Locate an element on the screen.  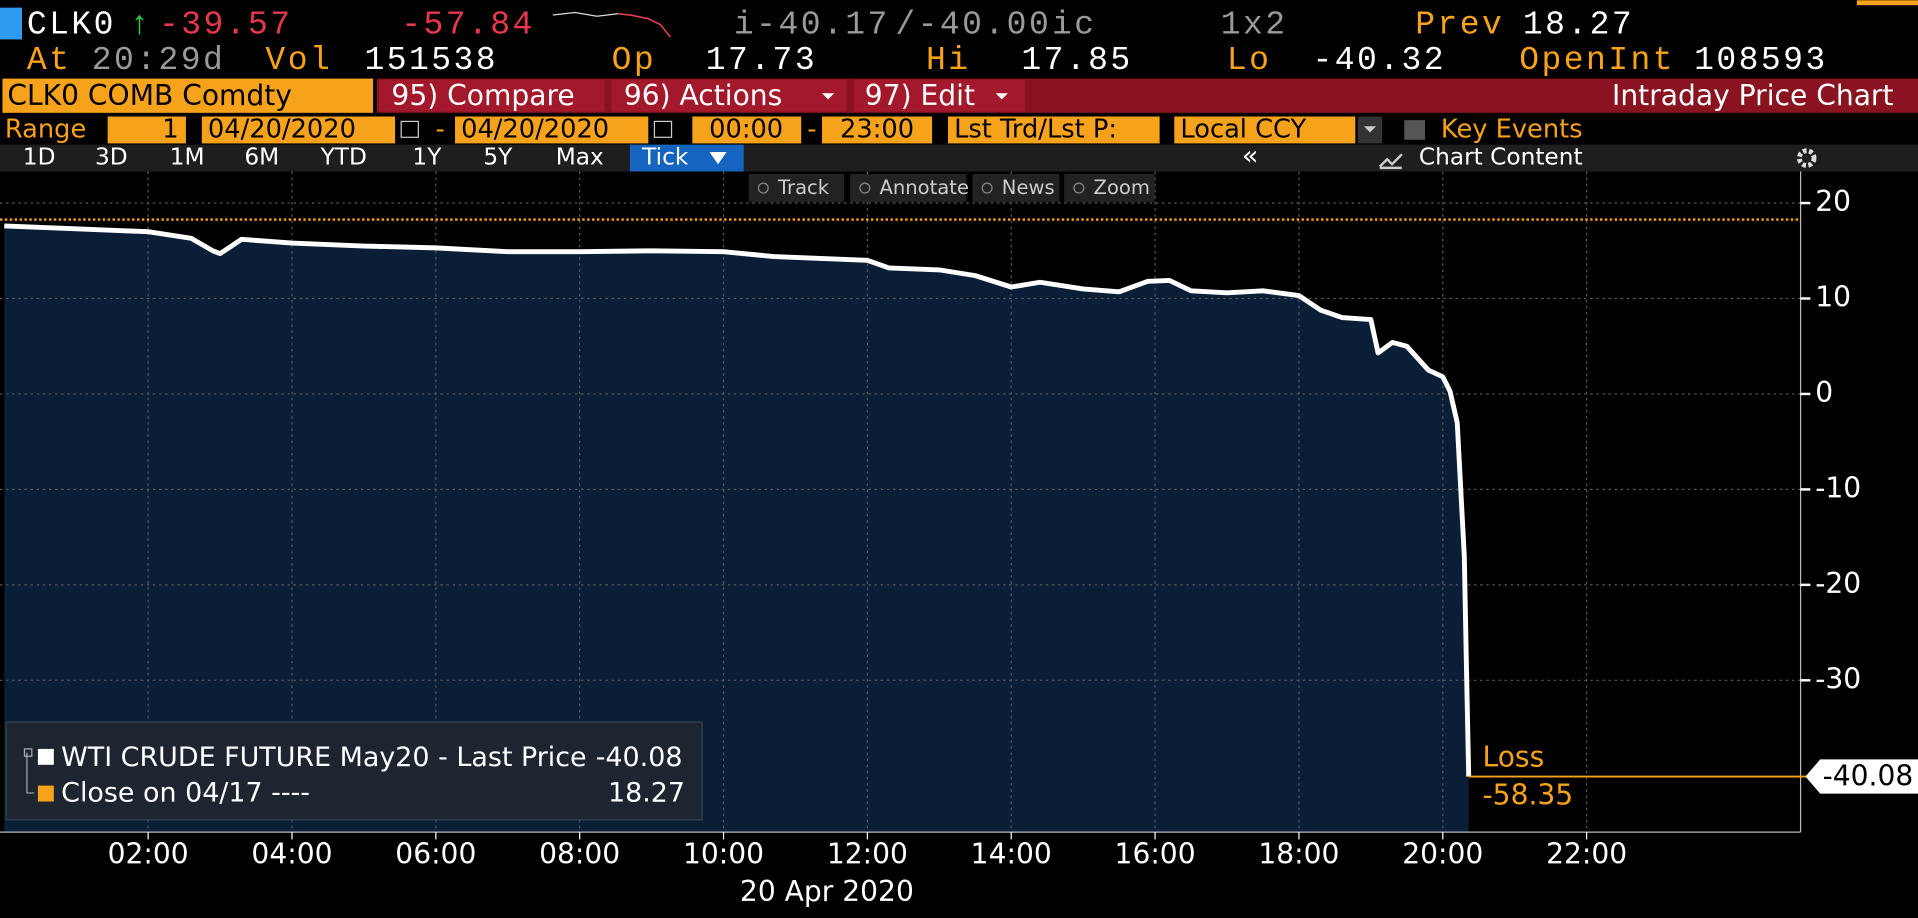
range-label: Range is located at coordinates (45, 129).